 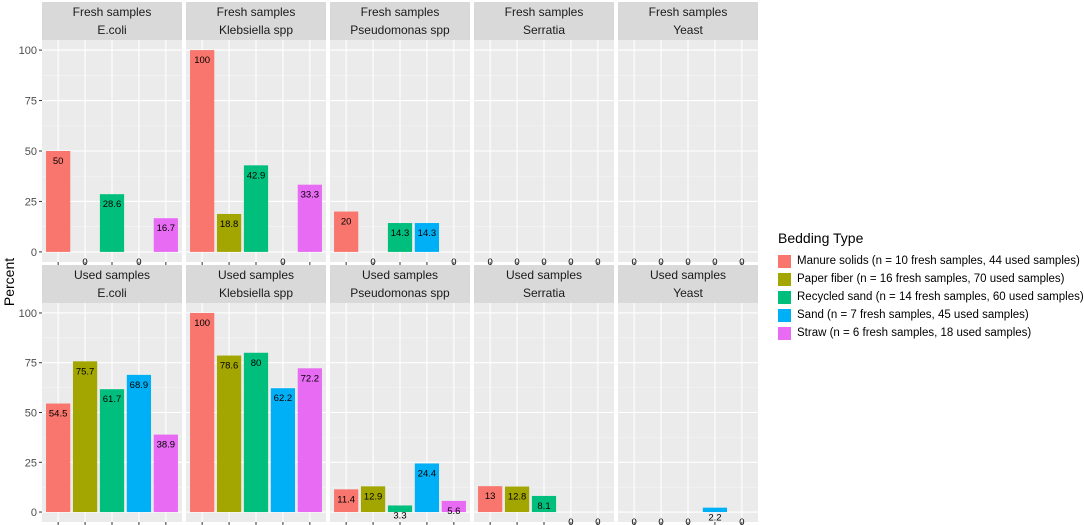 What do you see at coordinates (427, 233) in the screenshot?
I see `data-label: 14.3` at bounding box center [427, 233].